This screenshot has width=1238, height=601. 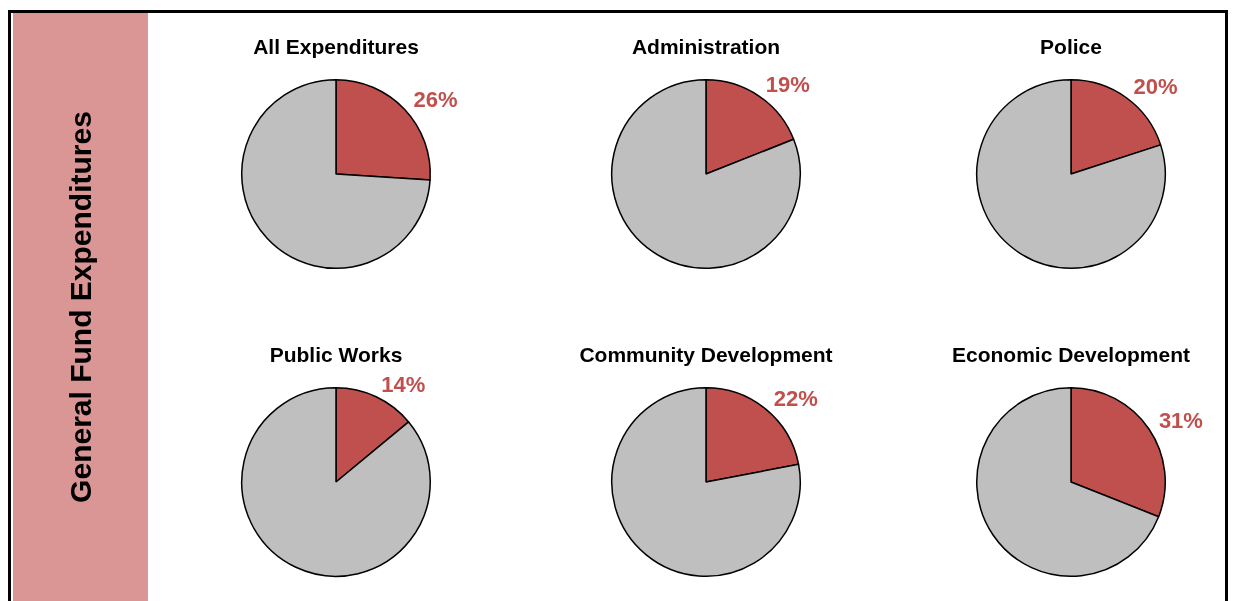 What do you see at coordinates (795, 399) in the screenshot?
I see `data-label: 22%` at bounding box center [795, 399].